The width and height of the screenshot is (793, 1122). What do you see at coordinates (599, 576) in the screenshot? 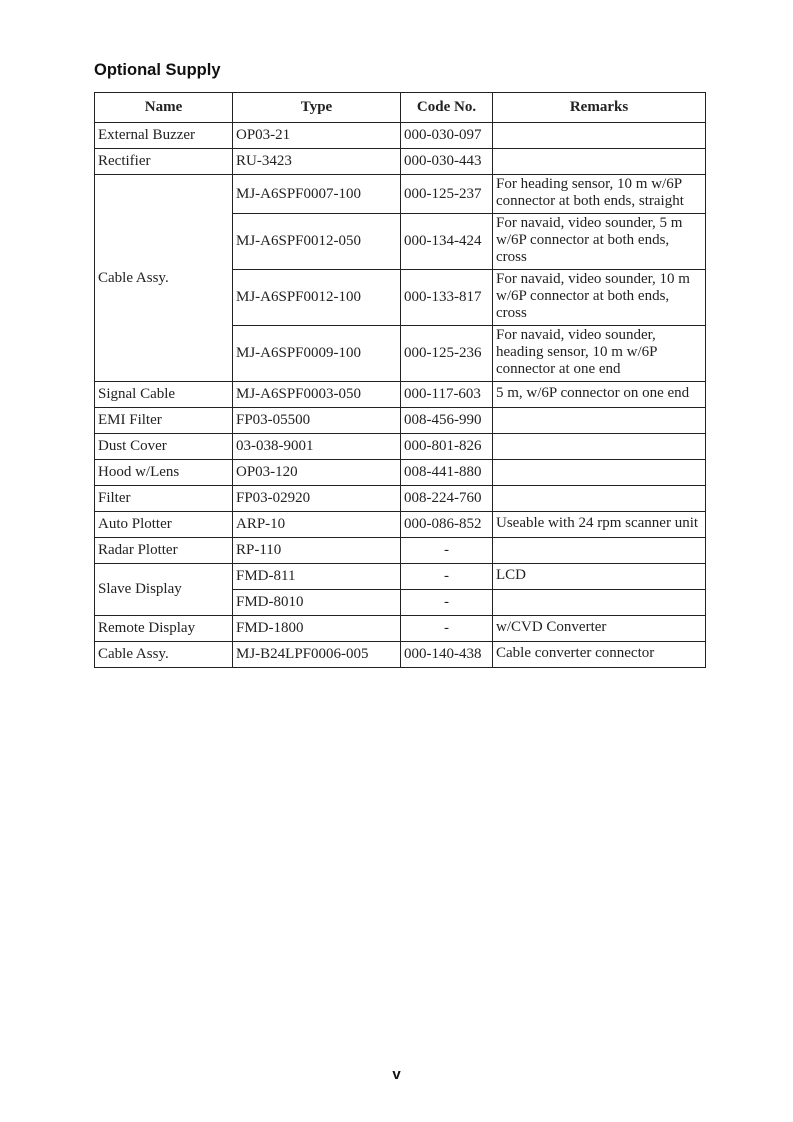
I see `cell-remarks: LCD` at bounding box center [599, 576].